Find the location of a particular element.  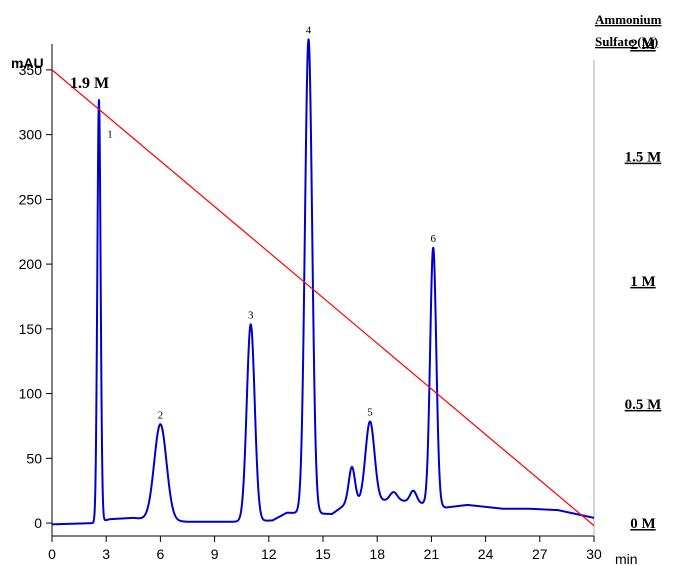

peak-label-2: 2 is located at coordinates (161, 415).